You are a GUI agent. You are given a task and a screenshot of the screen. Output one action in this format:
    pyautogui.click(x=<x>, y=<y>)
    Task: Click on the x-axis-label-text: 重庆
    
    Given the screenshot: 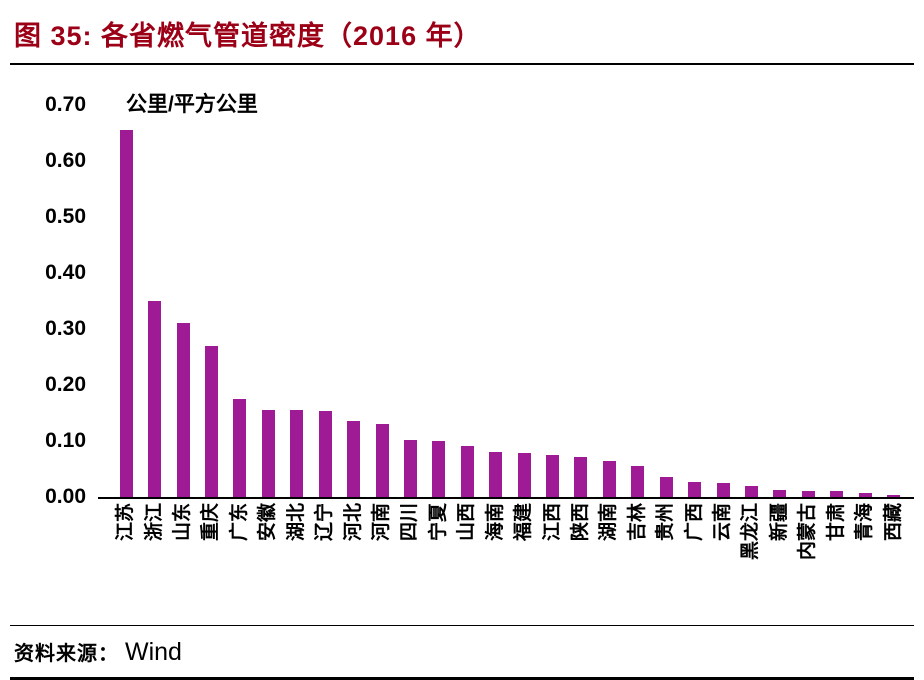 What is the action you would take?
    pyautogui.click(x=211, y=522)
    